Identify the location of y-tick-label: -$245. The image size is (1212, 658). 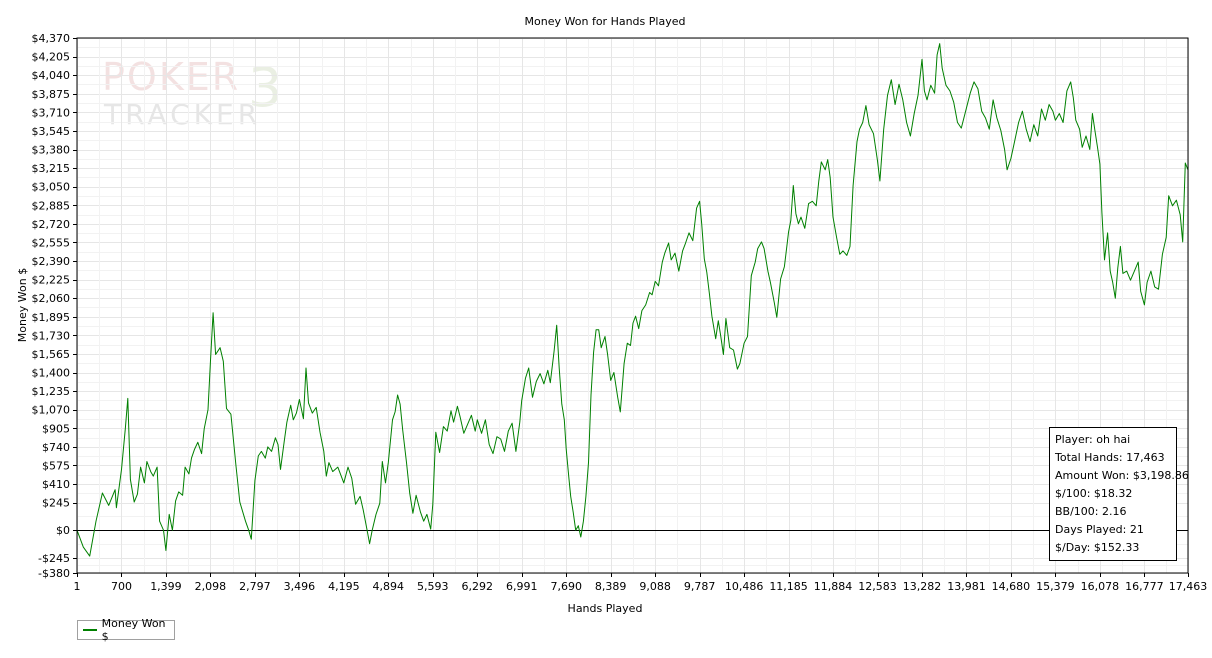
(54, 558).